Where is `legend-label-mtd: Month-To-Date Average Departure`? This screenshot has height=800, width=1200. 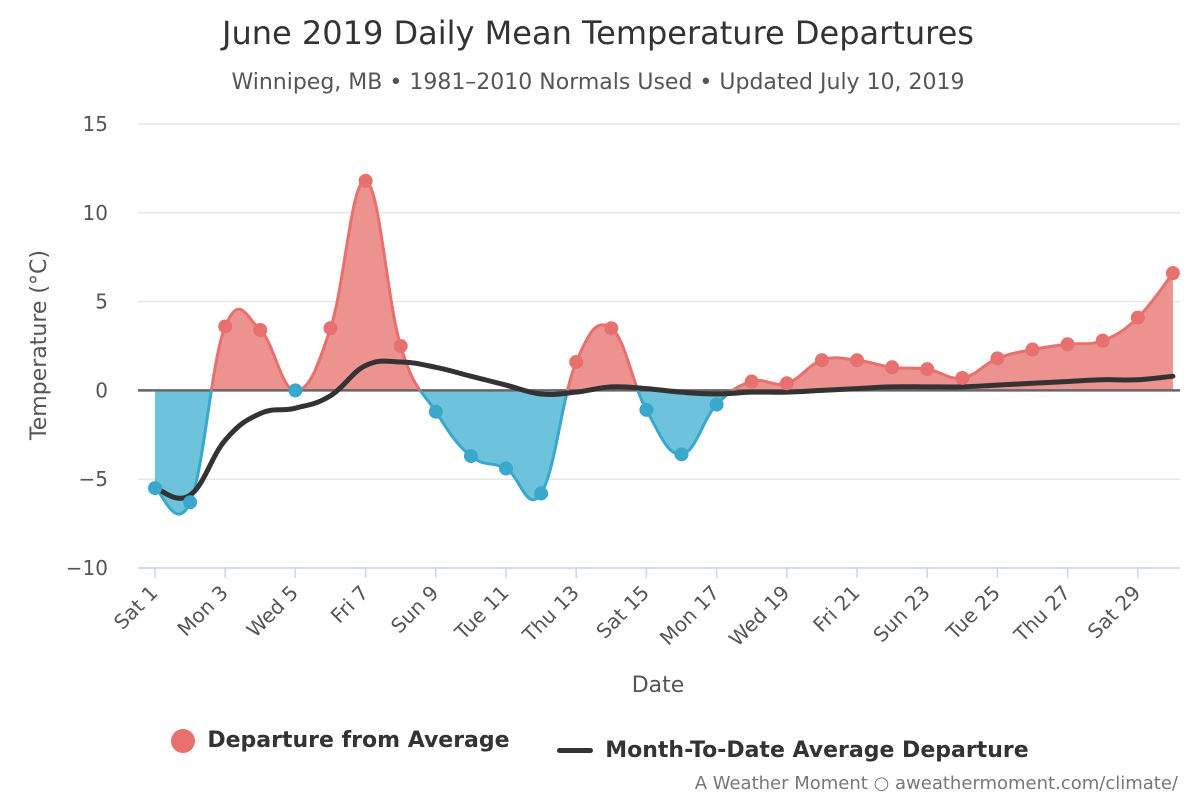 legend-label-mtd: Month-To-Date Average Departure is located at coordinates (817, 750).